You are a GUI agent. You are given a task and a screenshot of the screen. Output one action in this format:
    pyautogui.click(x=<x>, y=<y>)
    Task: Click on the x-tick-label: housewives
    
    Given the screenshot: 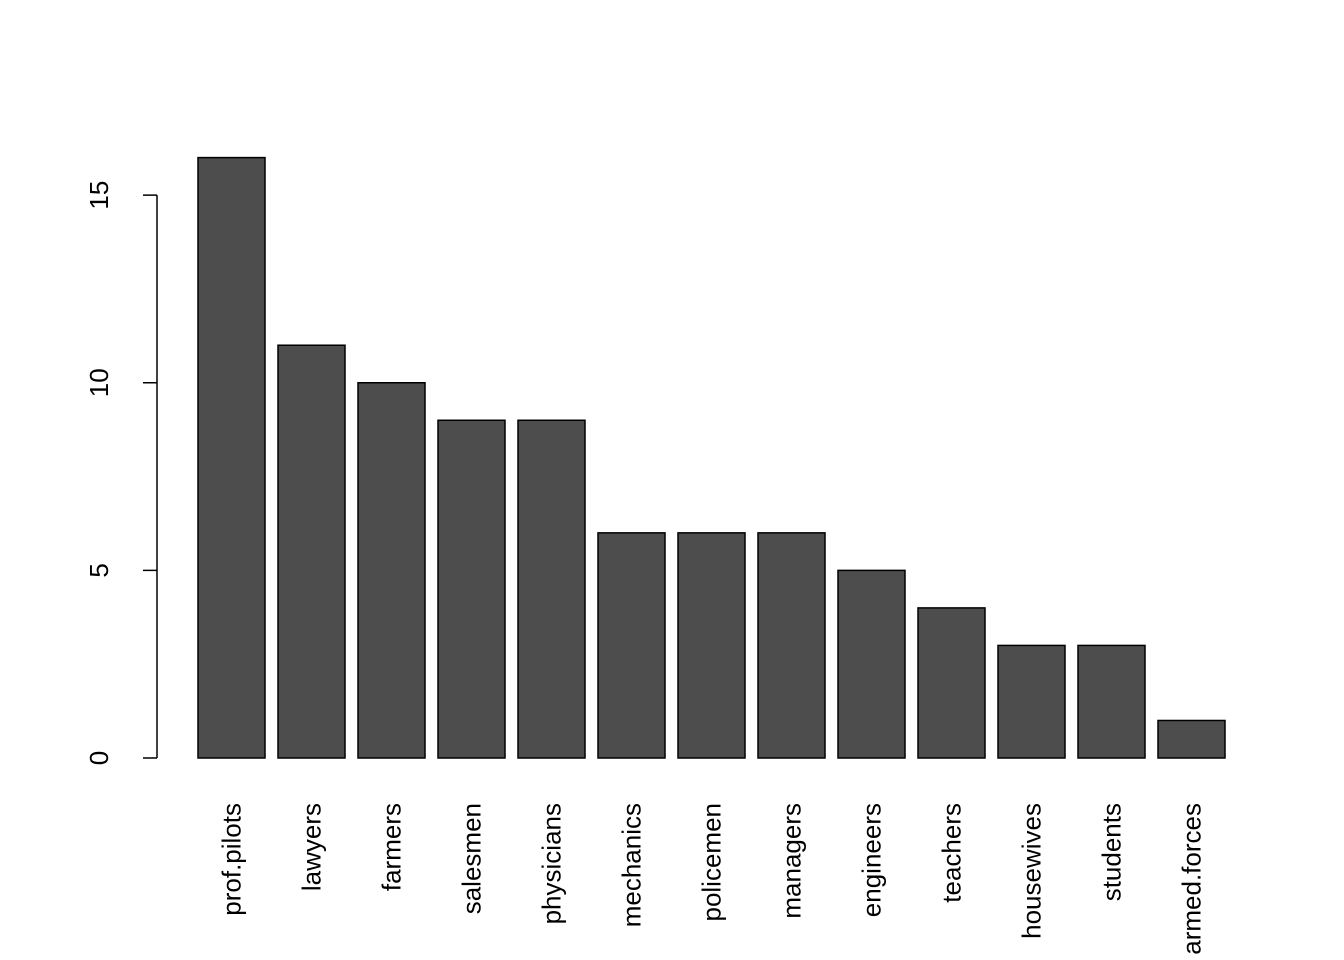 What is the action you would take?
    pyautogui.click(x=1032, y=871)
    